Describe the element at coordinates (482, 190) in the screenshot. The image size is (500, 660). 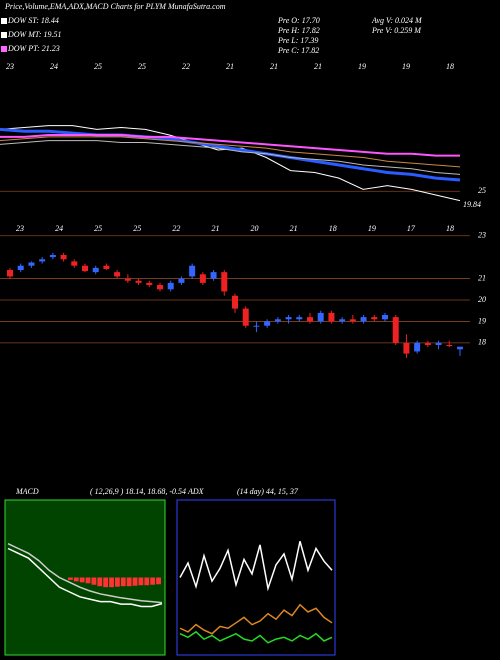
I see `y-tick-label: 25` at that location.